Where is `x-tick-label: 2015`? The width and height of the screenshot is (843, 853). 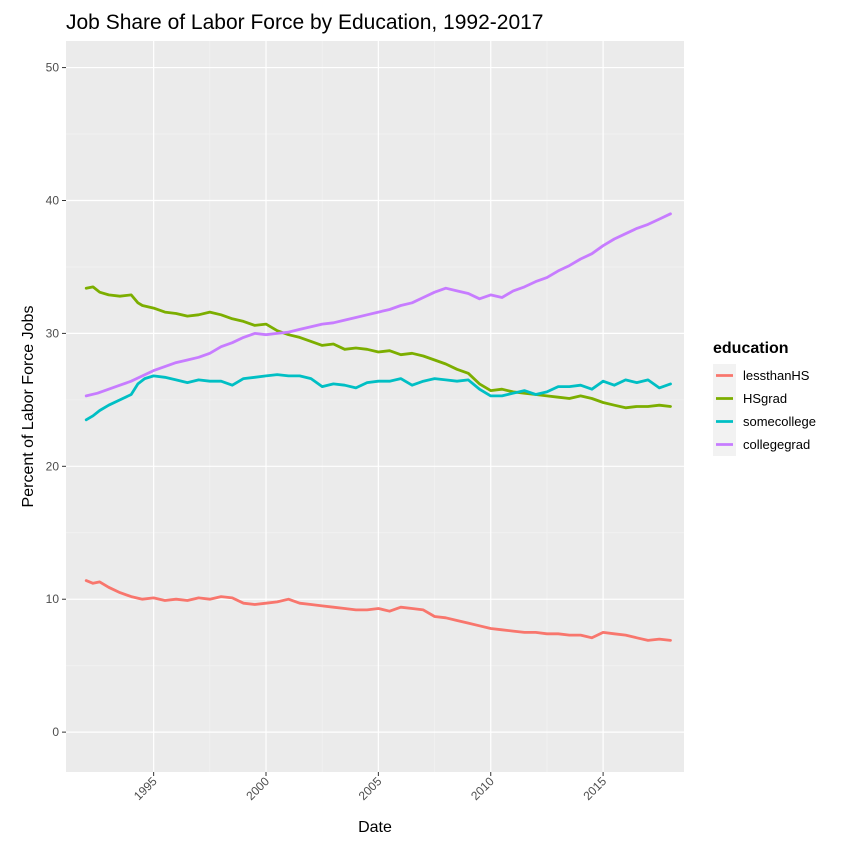
x-tick-label: 2015 is located at coordinates (594, 788).